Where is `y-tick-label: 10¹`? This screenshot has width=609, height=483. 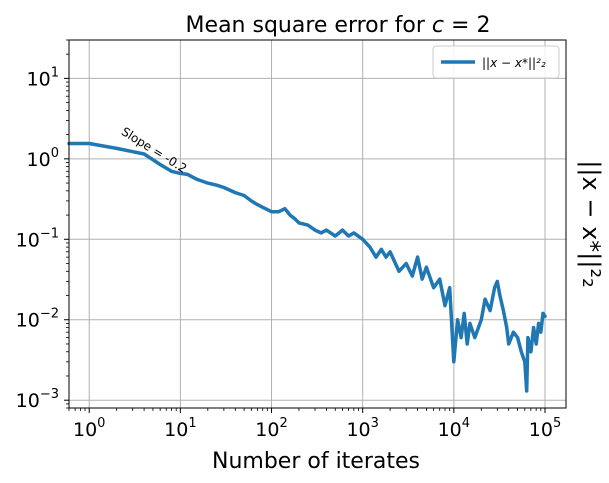
y-tick-label: 10¹ is located at coordinates (43, 77).